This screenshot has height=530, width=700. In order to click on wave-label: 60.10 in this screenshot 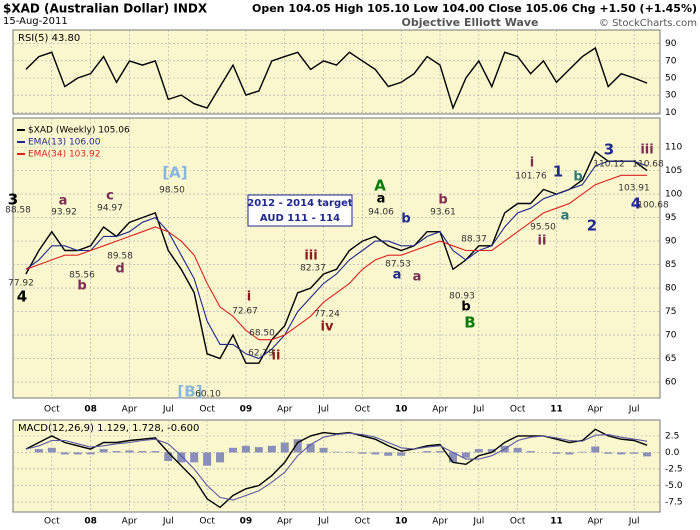, I will do `click(208, 395)`.